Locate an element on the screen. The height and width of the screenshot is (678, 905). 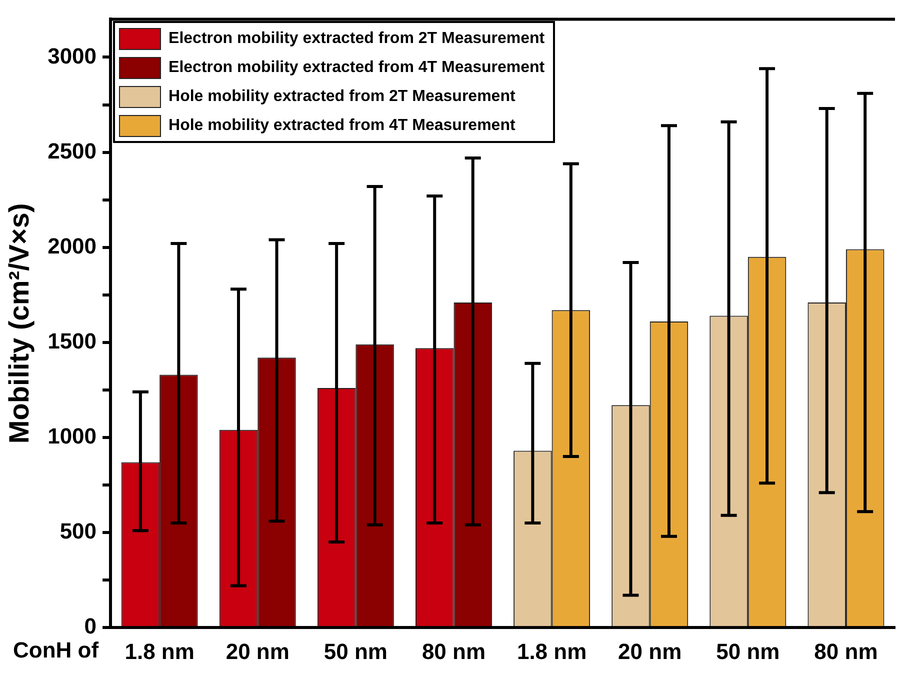
y-tick-label: 2500 is located at coordinates (72, 151).